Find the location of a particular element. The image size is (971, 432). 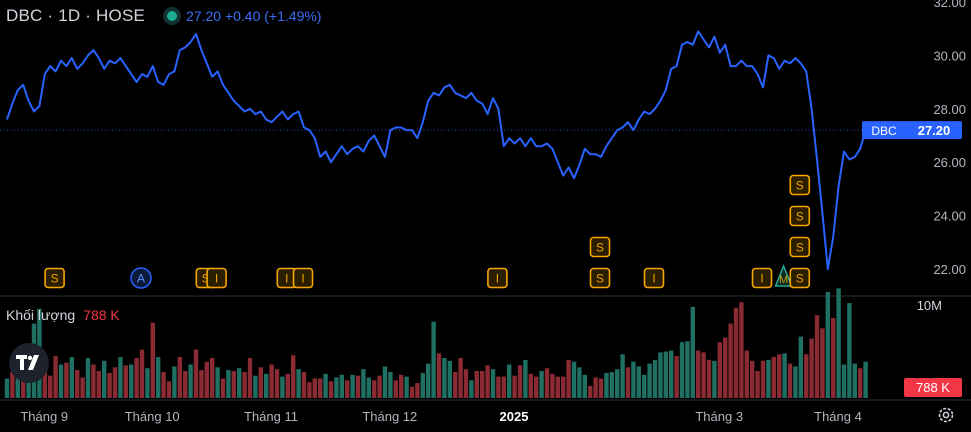

time-axis-tick-label: Tháng 3 is located at coordinates (719, 416).